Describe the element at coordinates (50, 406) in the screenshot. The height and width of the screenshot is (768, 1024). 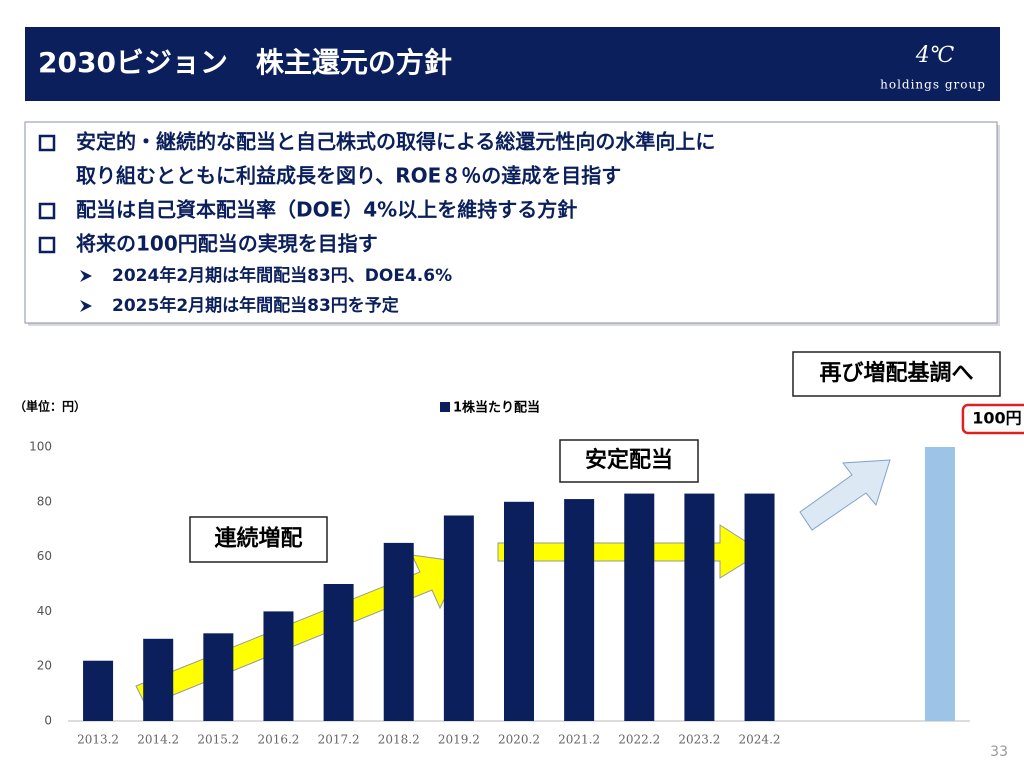
I see `unit-label: （単位：円）` at that location.